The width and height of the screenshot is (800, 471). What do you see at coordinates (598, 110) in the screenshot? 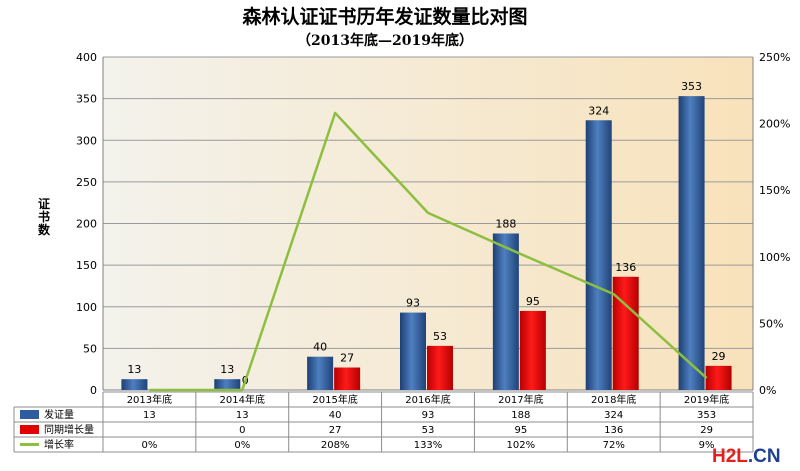
I see `bar-label-issued: 324` at bounding box center [598, 110].